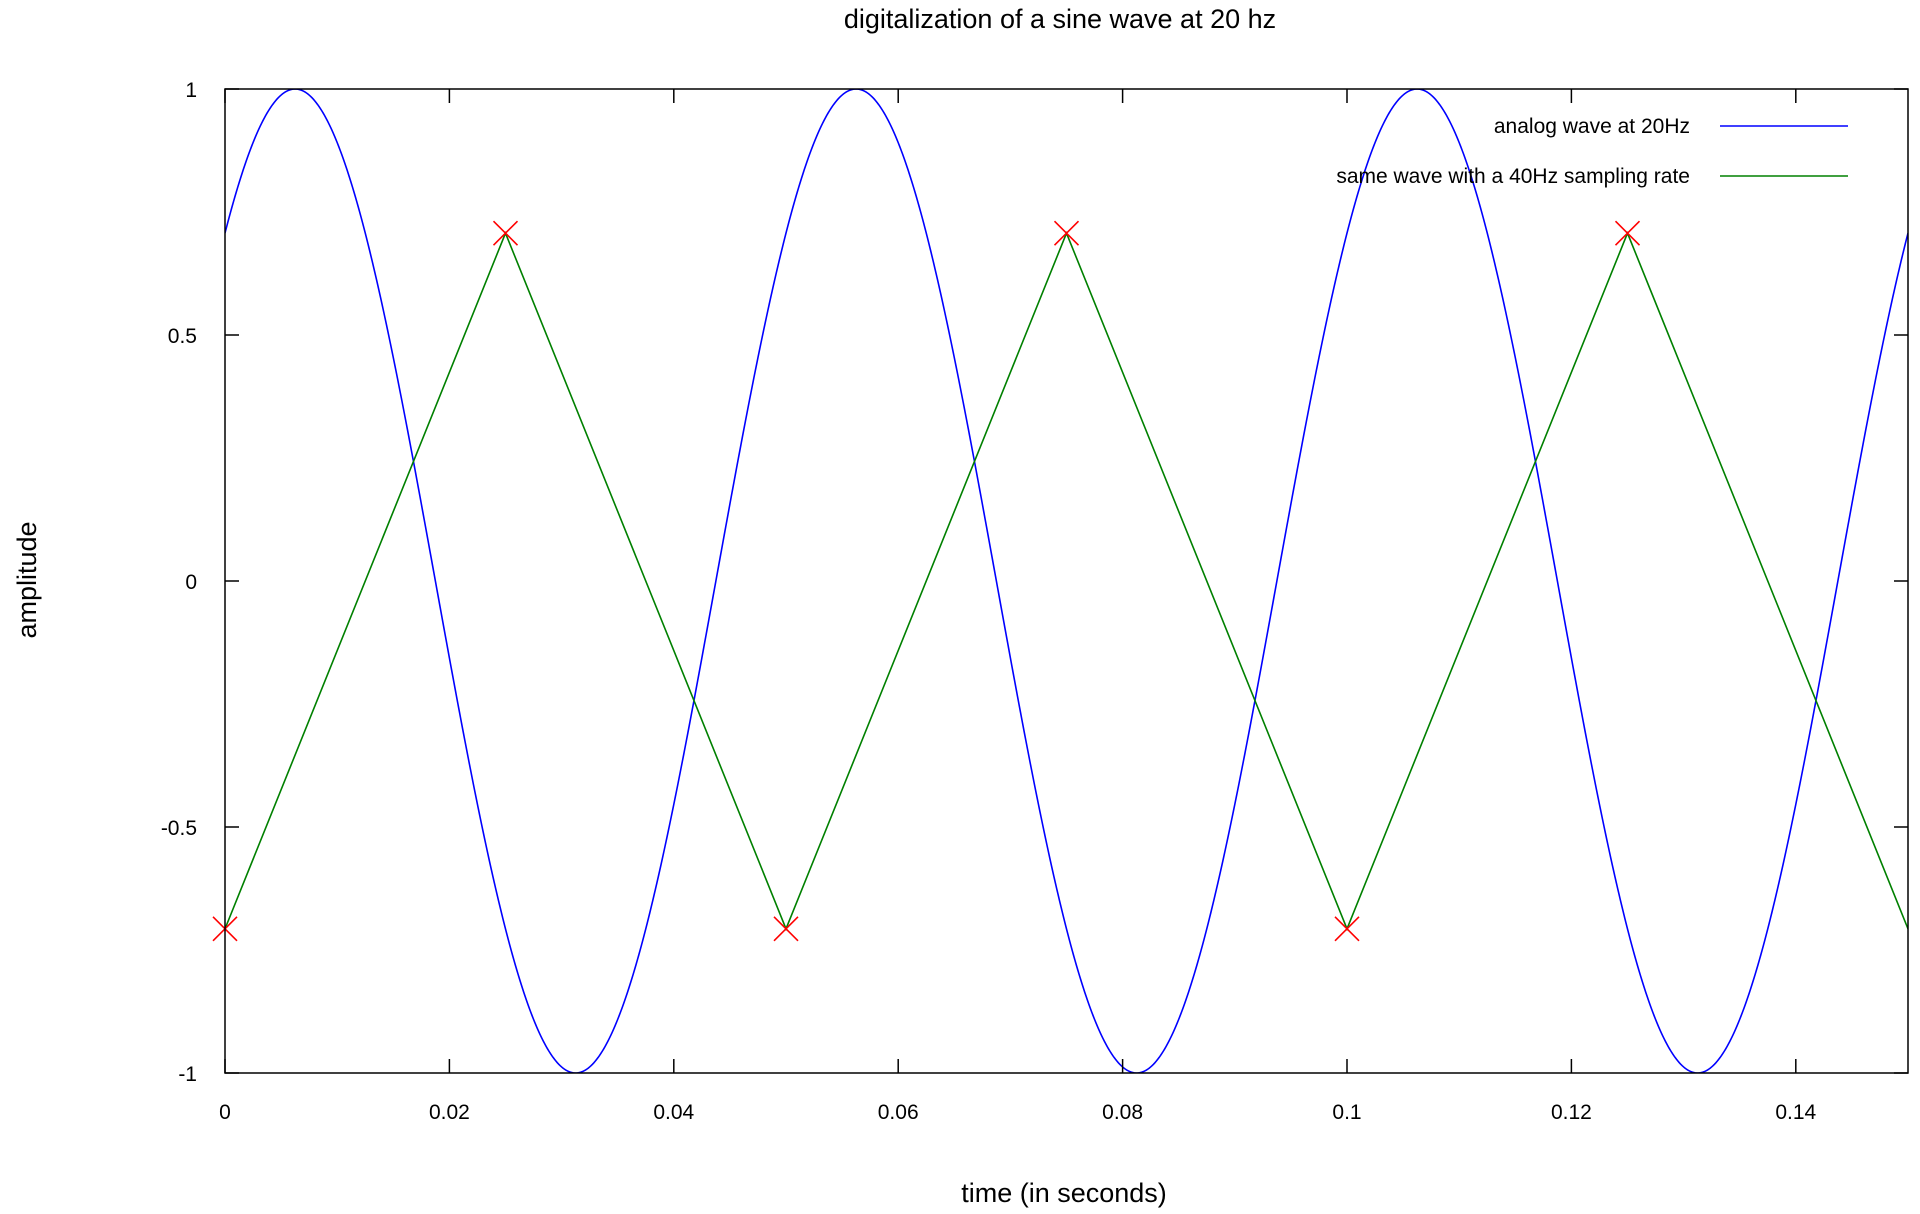 The width and height of the screenshot is (1920, 1214). What do you see at coordinates (191, 90) in the screenshot?
I see `y-tick-label: 1` at bounding box center [191, 90].